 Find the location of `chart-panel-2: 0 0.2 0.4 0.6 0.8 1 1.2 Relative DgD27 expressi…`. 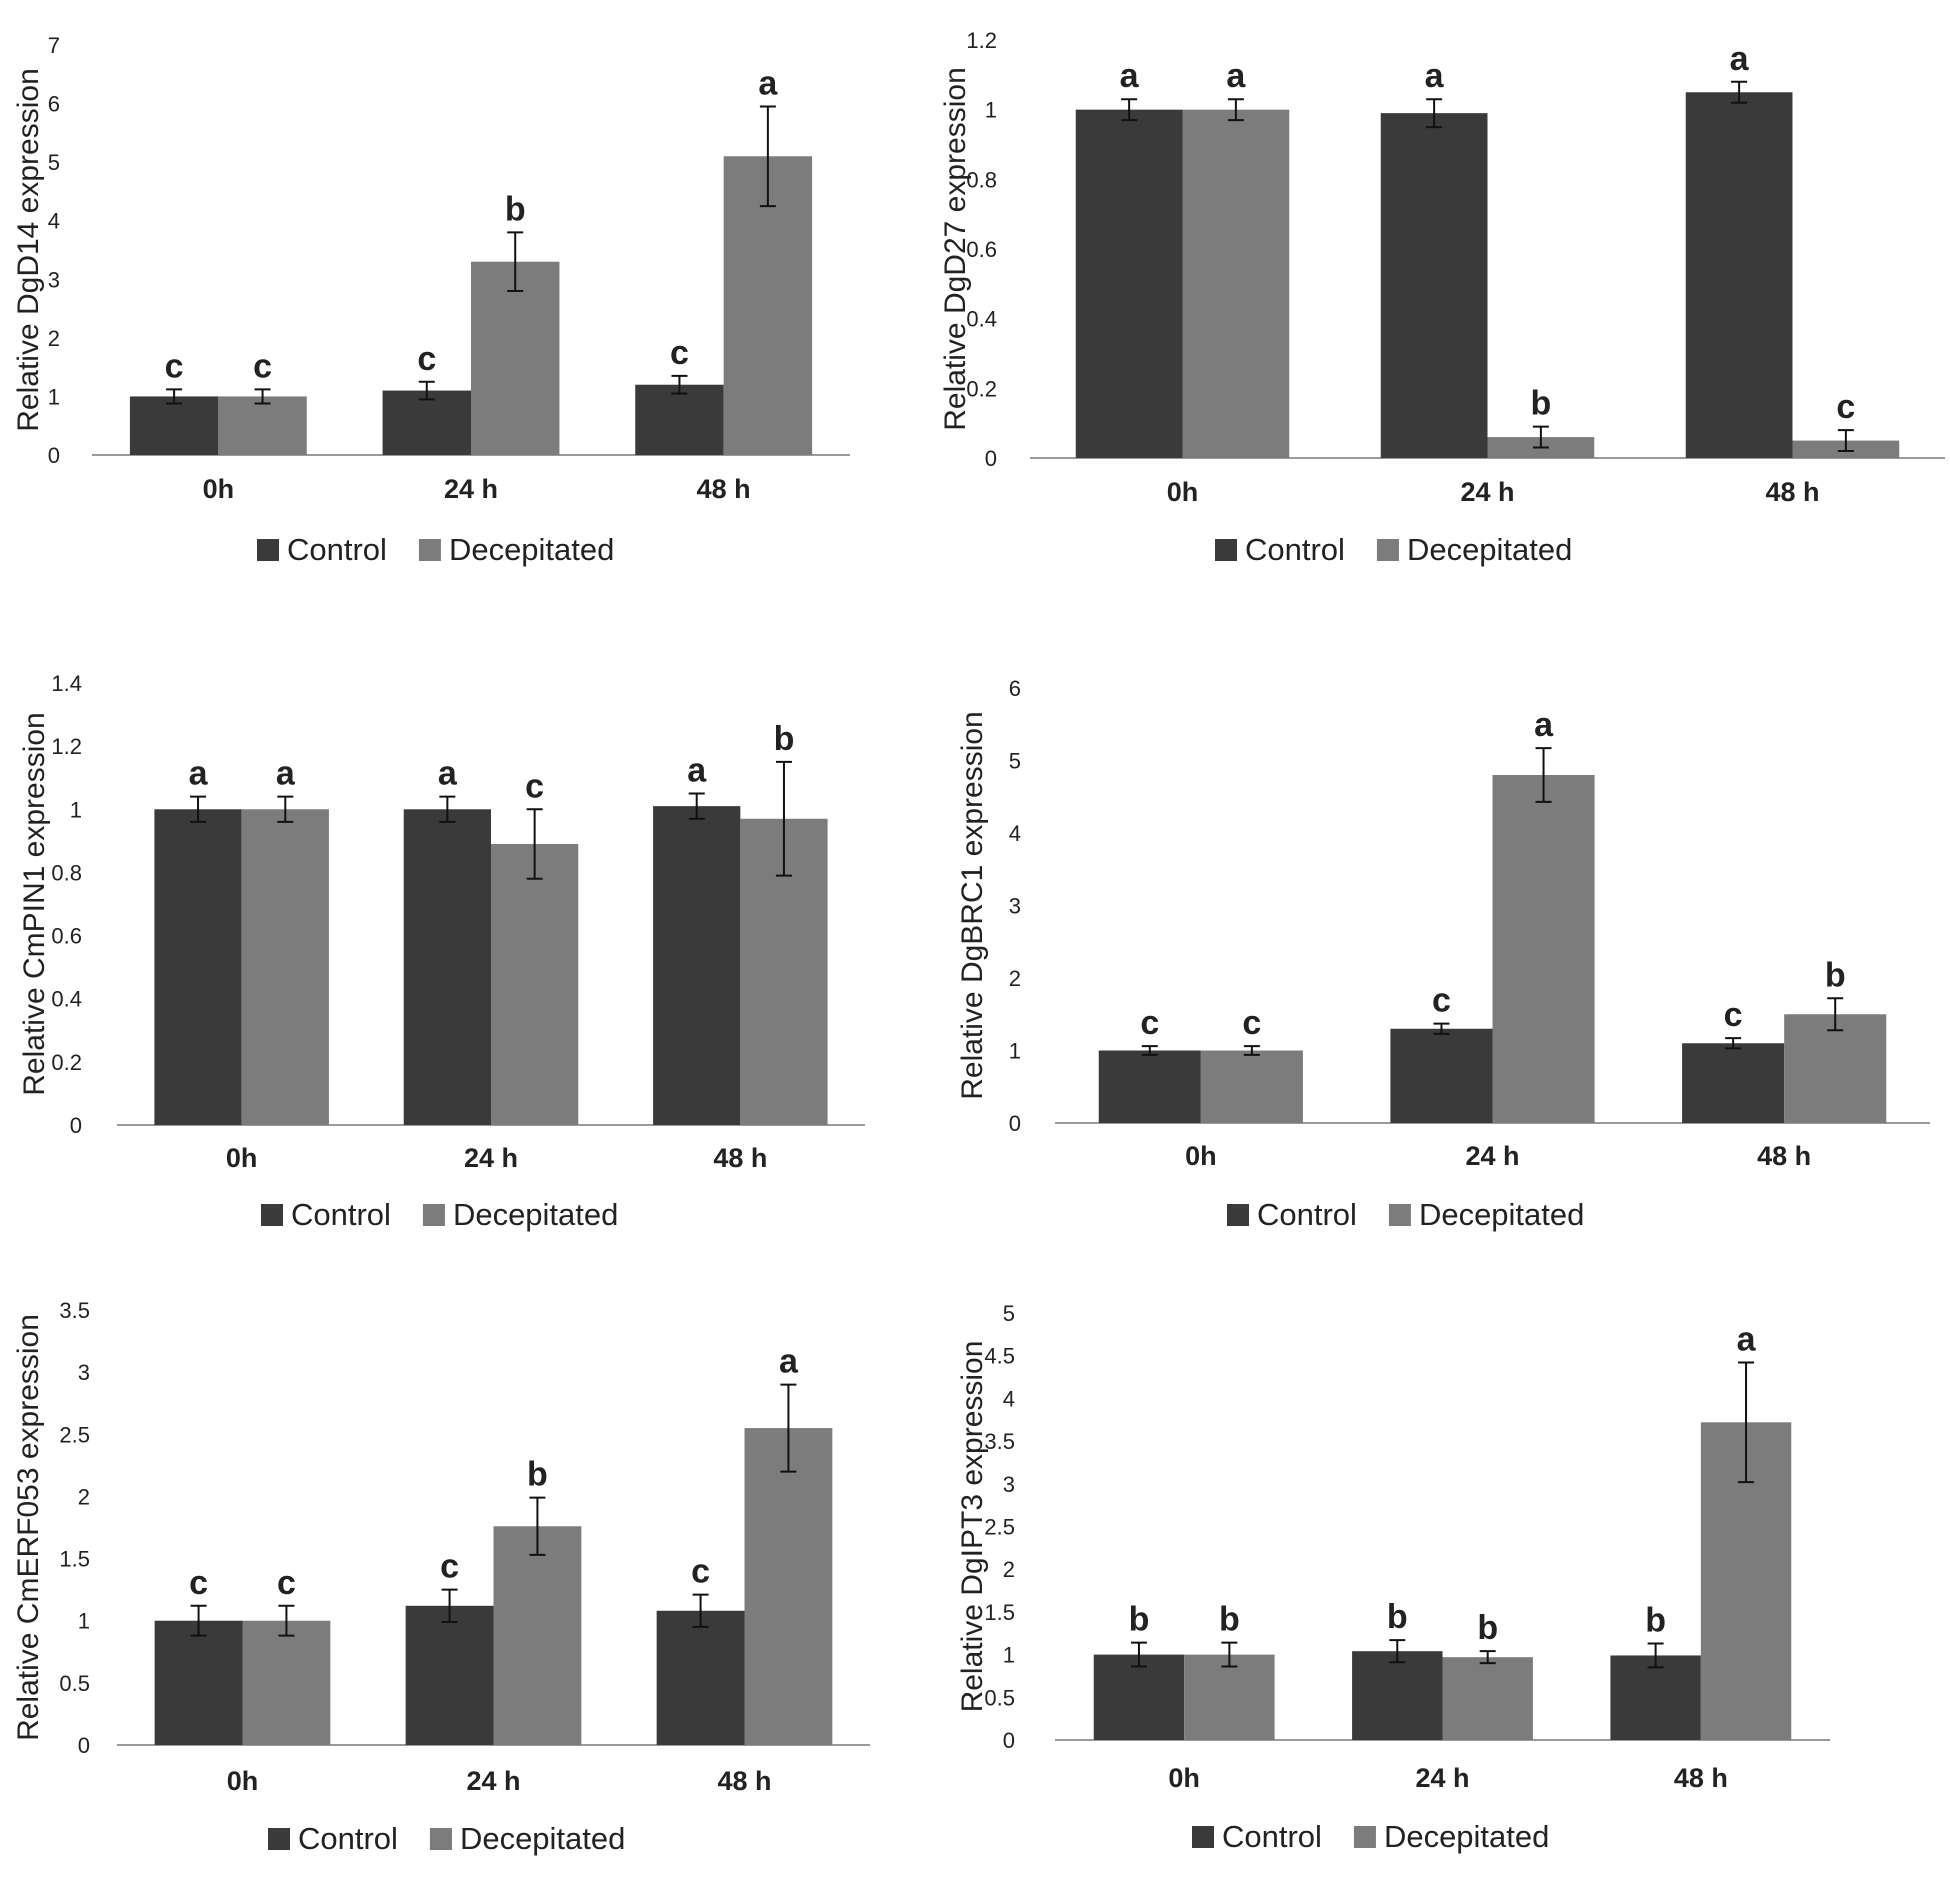

chart-panel-2: 0 0.2 0.4 0.6 0.8 1 1.2 Relative DgD27 expressi… is located at coordinates (1442, 297).